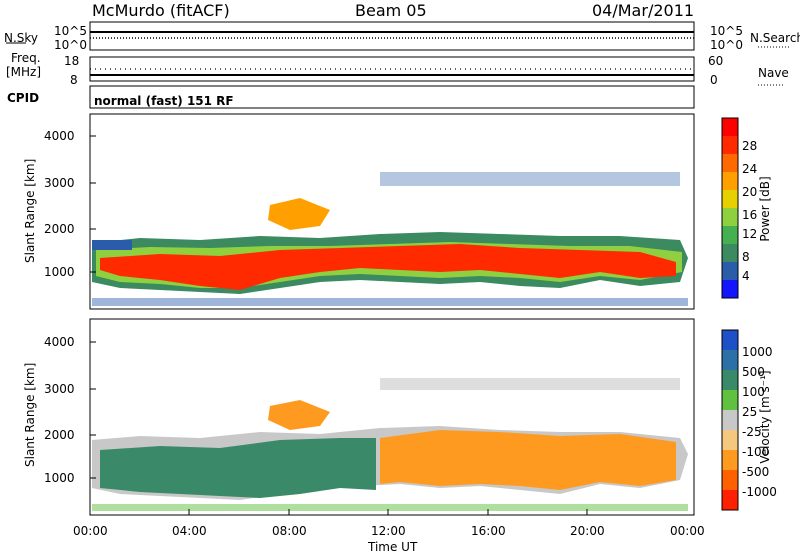 The width and height of the screenshot is (800, 554). I want to click on nsky-label: N.Sky, so click(21, 38).